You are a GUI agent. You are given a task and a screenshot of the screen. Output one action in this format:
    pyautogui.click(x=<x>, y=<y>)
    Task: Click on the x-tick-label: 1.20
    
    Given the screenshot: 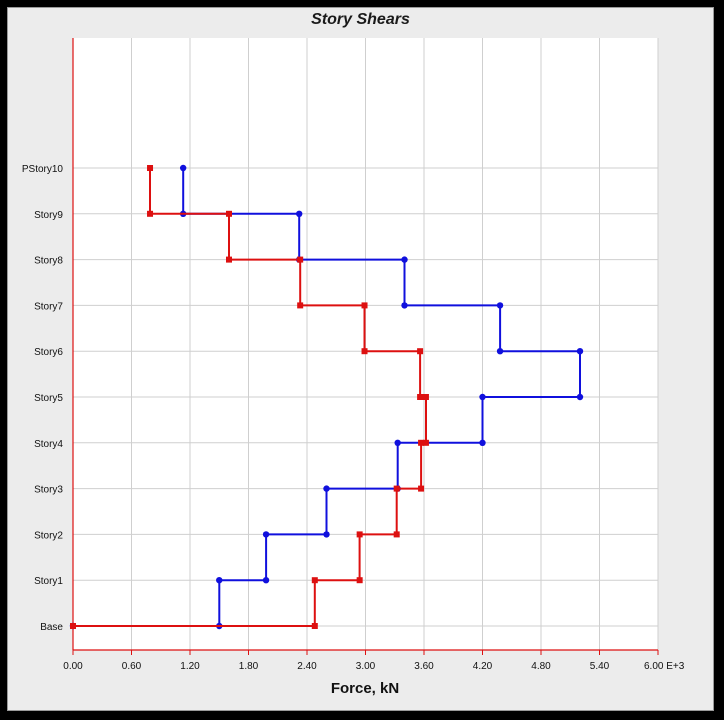 What is the action you would take?
    pyautogui.click(x=190, y=666)
    